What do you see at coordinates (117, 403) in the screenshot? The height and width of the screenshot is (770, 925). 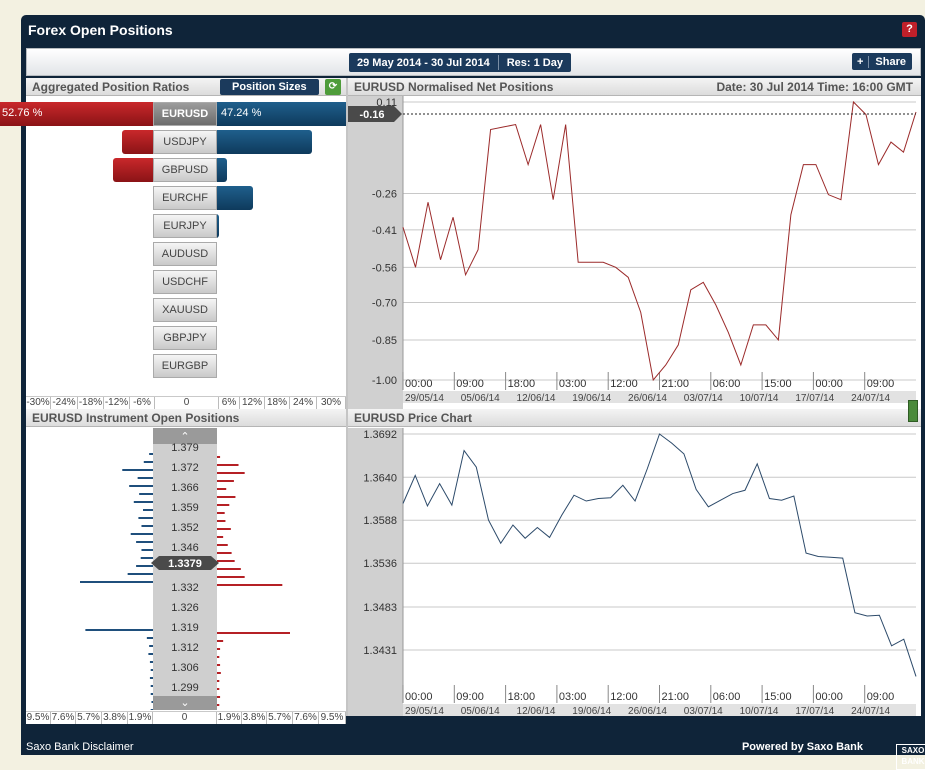 I see `ratio-axis-tick: -12%` at bounding box center [117, 403].